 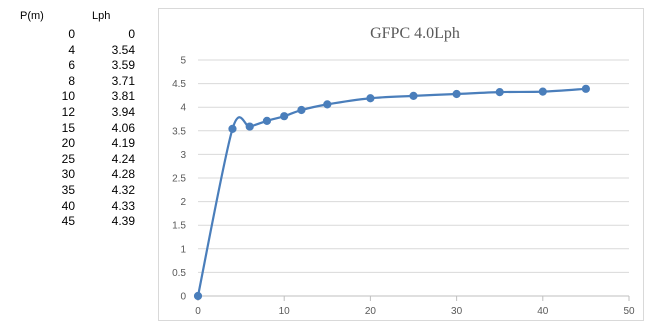 I want to click on table-cell-flow: 4.39, so click(x=123, y=221).